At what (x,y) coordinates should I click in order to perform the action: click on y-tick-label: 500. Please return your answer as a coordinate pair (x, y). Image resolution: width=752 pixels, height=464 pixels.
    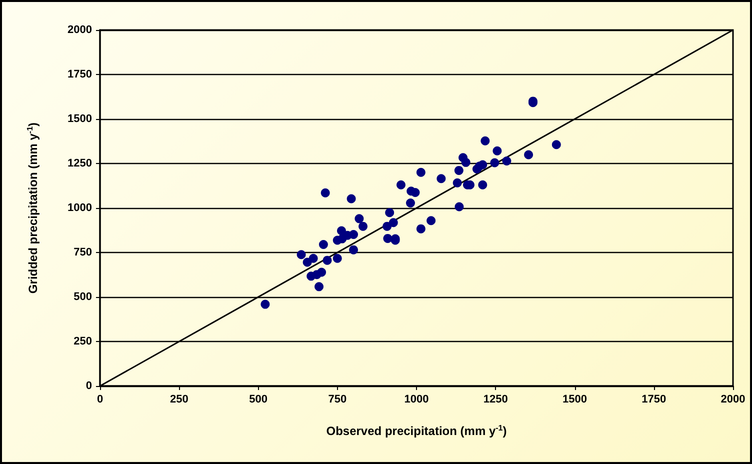
    Looking at the image, I should click on (83, 297).